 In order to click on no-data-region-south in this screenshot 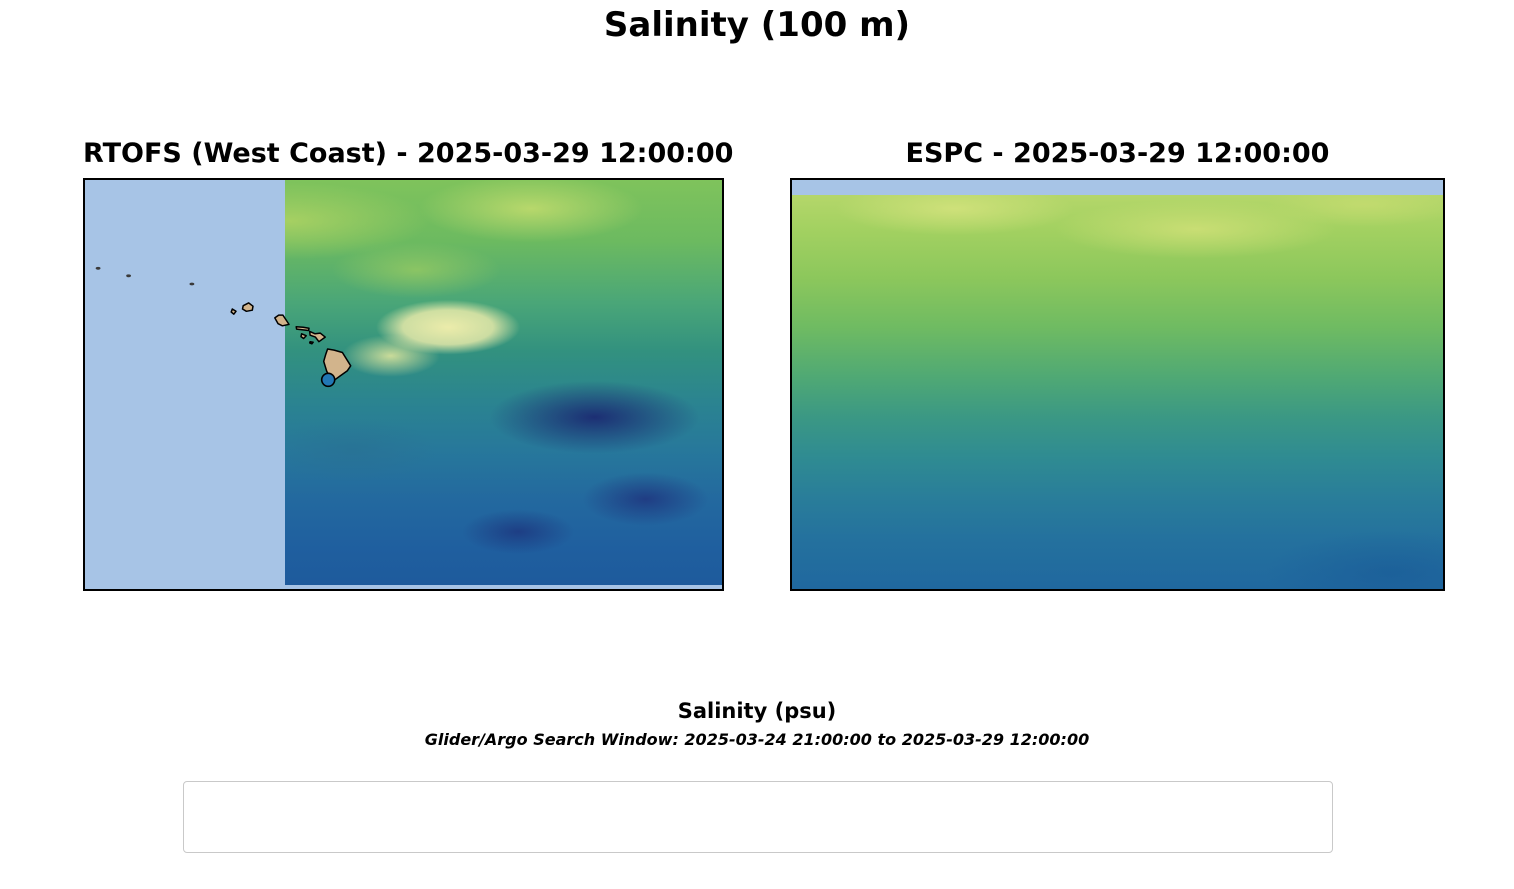, I will do `click(403, 587)`.